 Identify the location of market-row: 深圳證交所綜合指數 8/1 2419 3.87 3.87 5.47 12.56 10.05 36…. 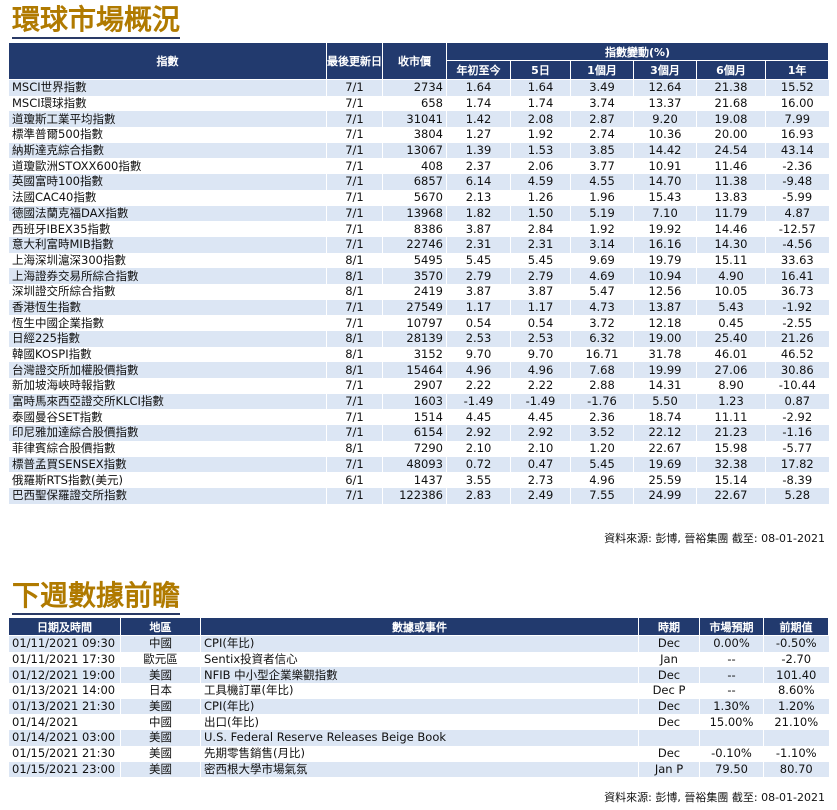
(418, 291).